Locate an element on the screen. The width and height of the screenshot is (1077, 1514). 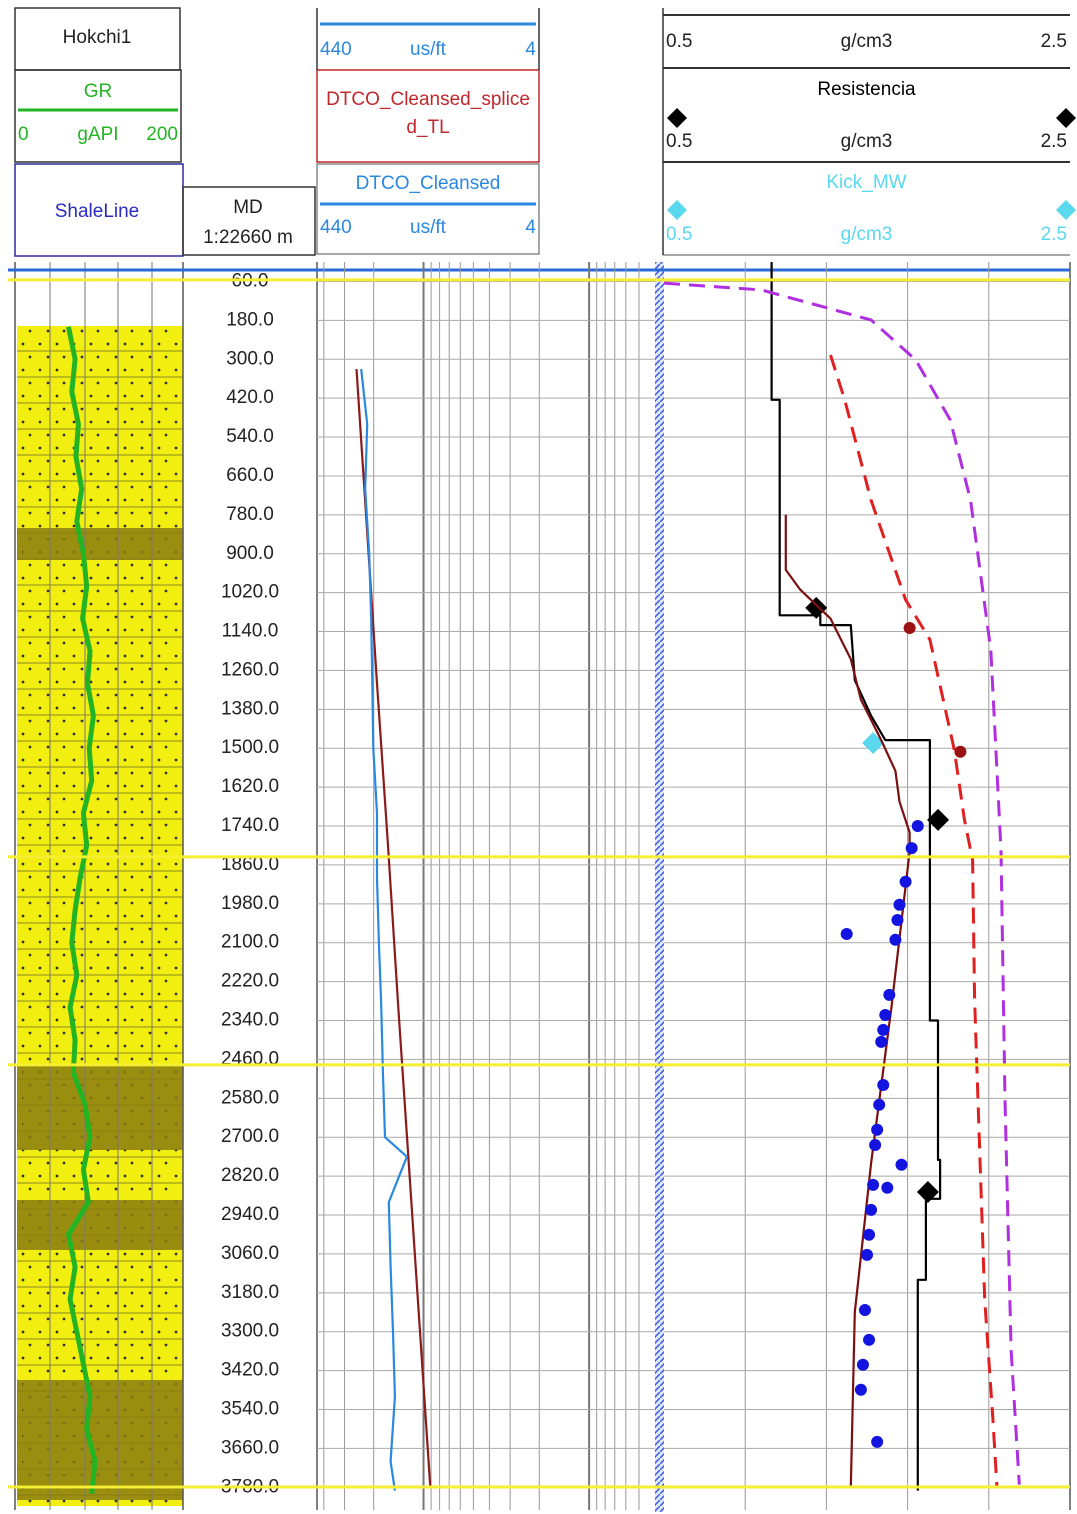
lithology-fill is located at coordinates (100, 916).